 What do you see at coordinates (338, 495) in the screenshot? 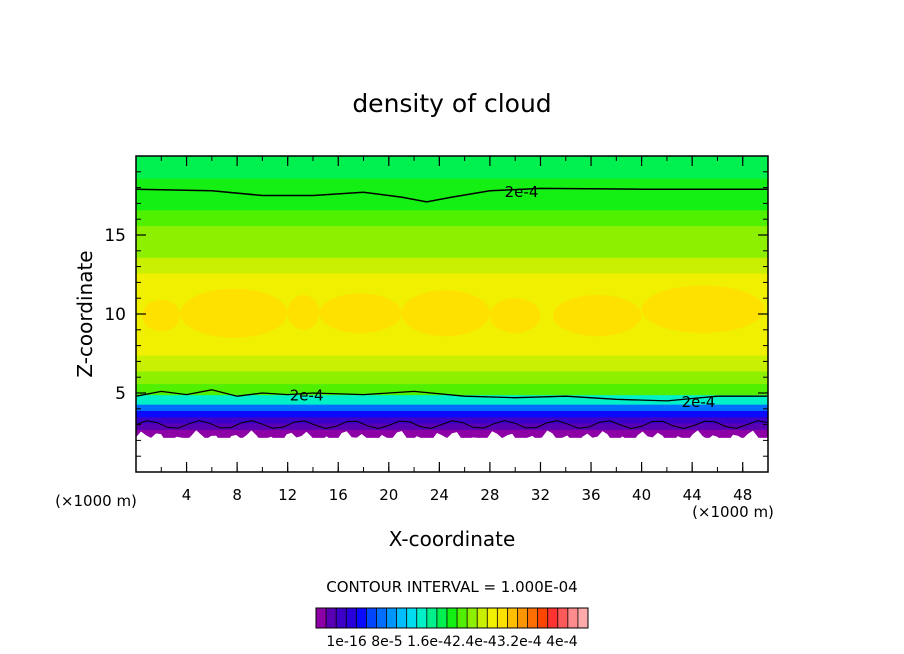
I see `x-tick-label: 16` at bounding box center [338, 495].